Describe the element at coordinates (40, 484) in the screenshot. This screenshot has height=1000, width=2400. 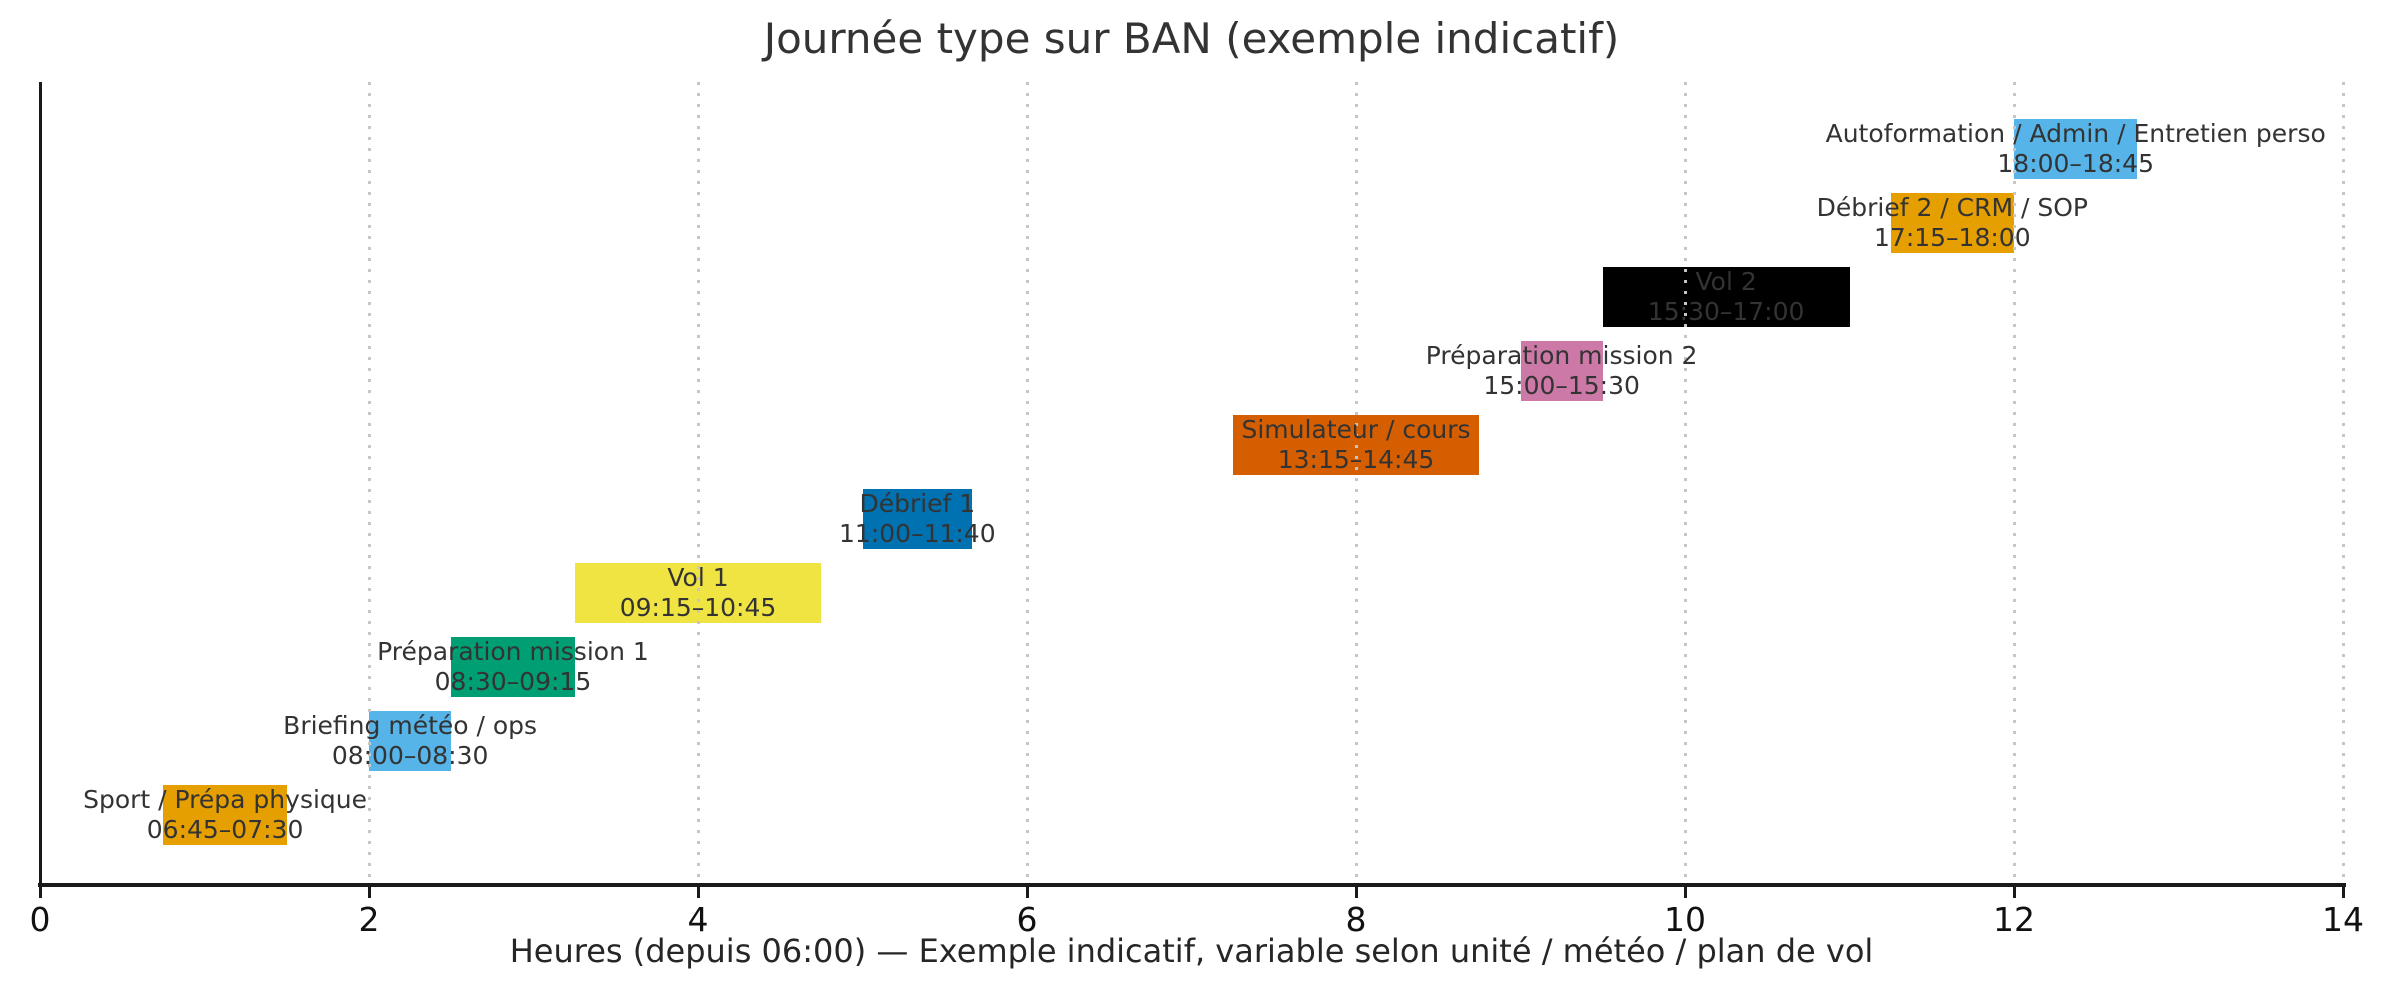
I see `y-axis-spine` at that location.